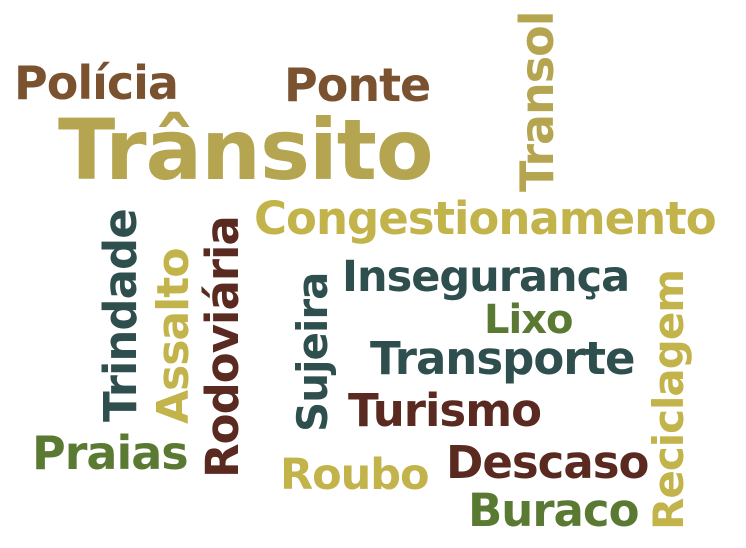  What do you see at coordinates (547, 462) in the screenshot?
I see `word-descaso: Descaso` at bounding box center [547, 462].